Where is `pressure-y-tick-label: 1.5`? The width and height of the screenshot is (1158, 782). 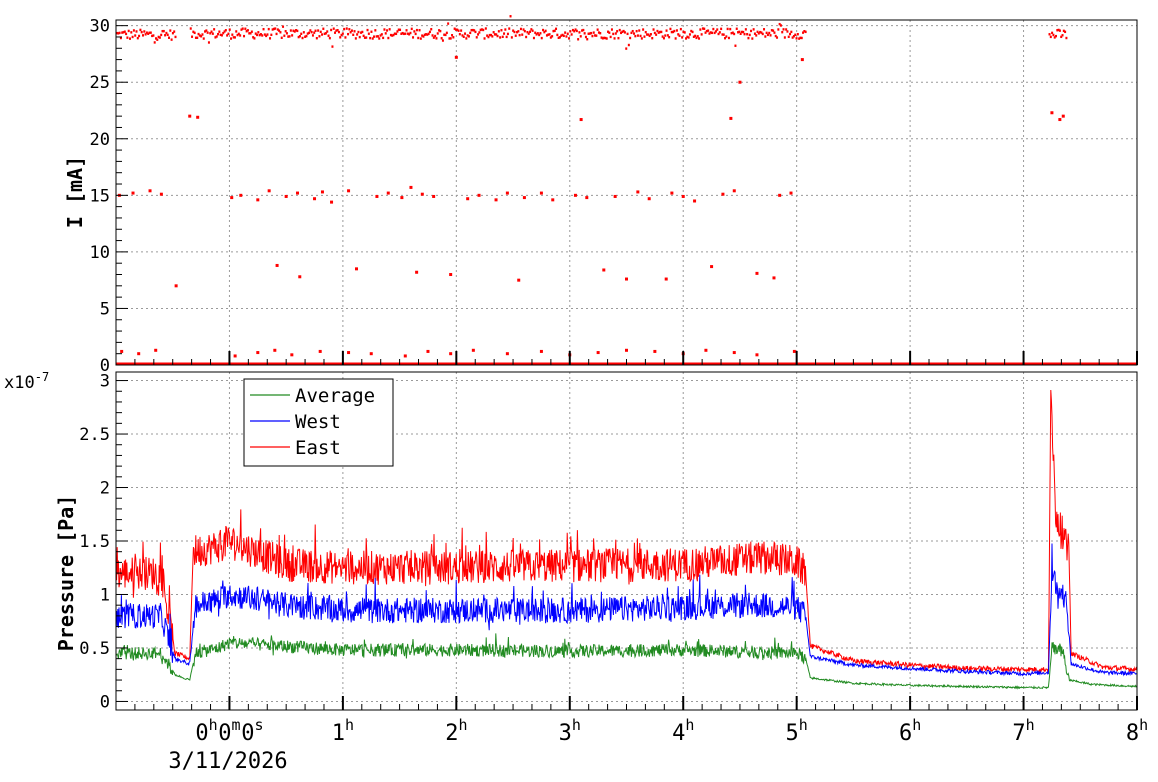 pressure-y-tick-label: 1.5 is located at coordinates (94, 542).